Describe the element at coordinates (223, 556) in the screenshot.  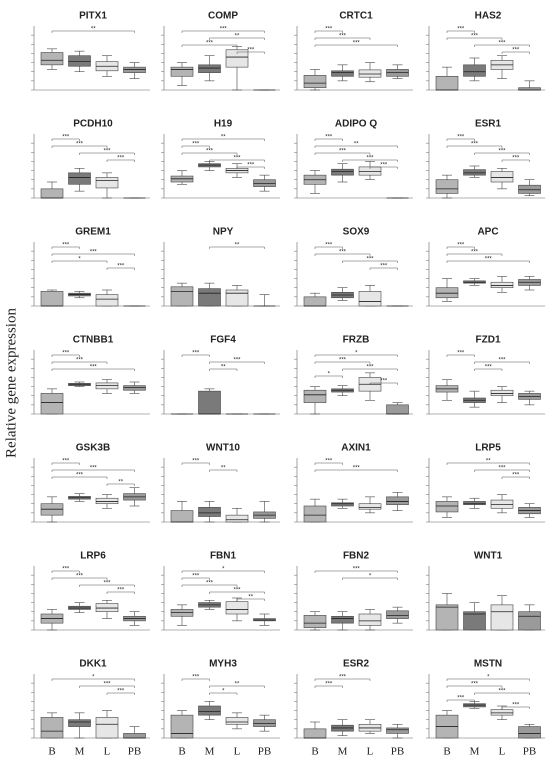
I see `panel-title: FBN1` at that location.